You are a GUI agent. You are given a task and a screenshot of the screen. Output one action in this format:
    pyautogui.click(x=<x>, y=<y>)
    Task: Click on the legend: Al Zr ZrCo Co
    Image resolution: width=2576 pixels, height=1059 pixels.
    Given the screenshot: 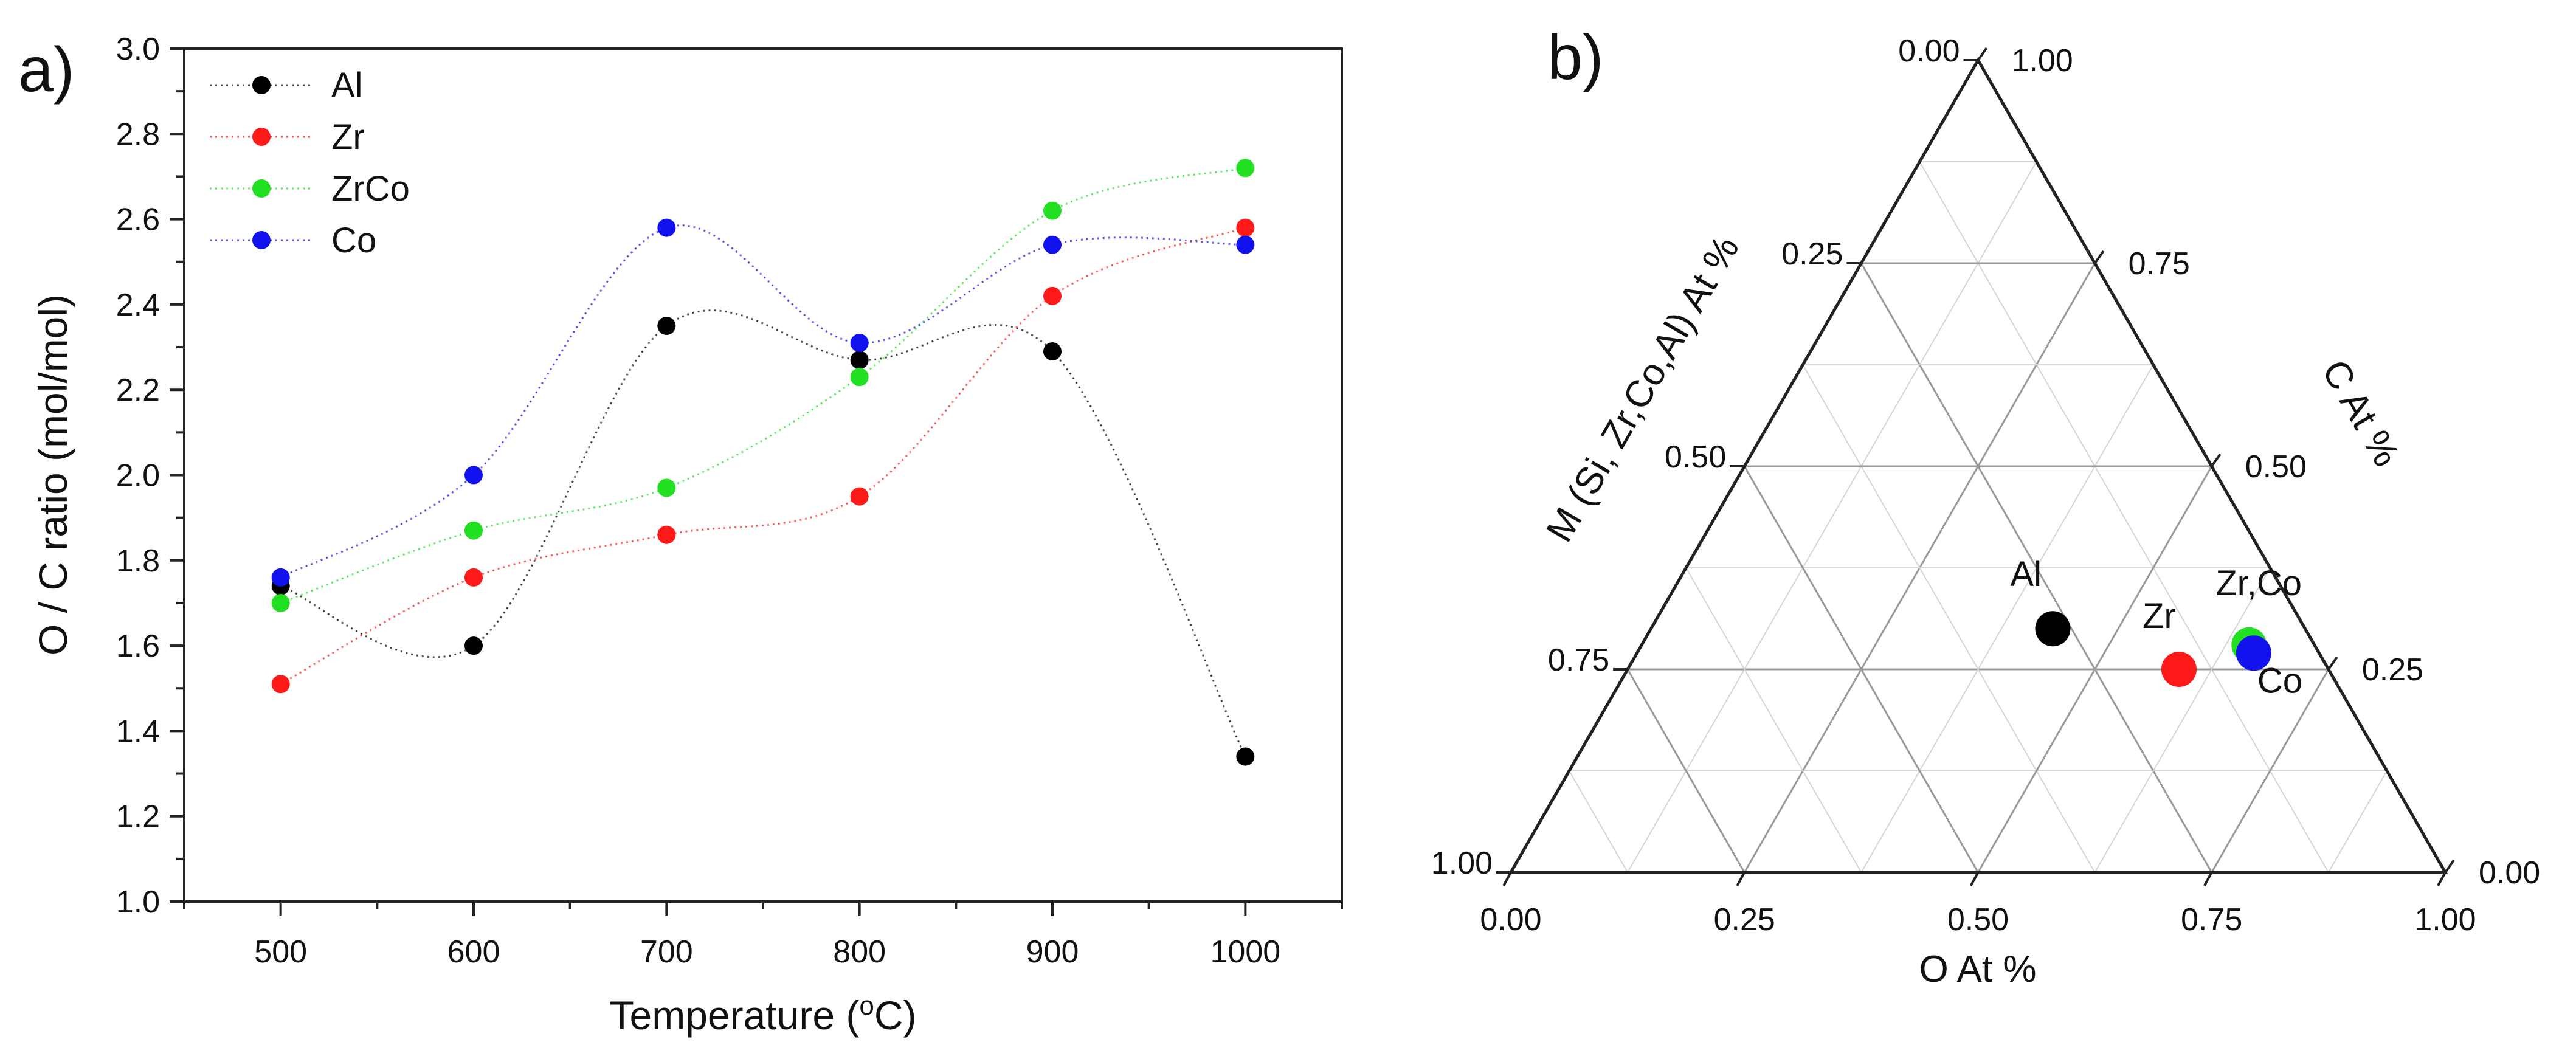 What is the action you would take?
    pyautogui.click(x=310, y=163)
    